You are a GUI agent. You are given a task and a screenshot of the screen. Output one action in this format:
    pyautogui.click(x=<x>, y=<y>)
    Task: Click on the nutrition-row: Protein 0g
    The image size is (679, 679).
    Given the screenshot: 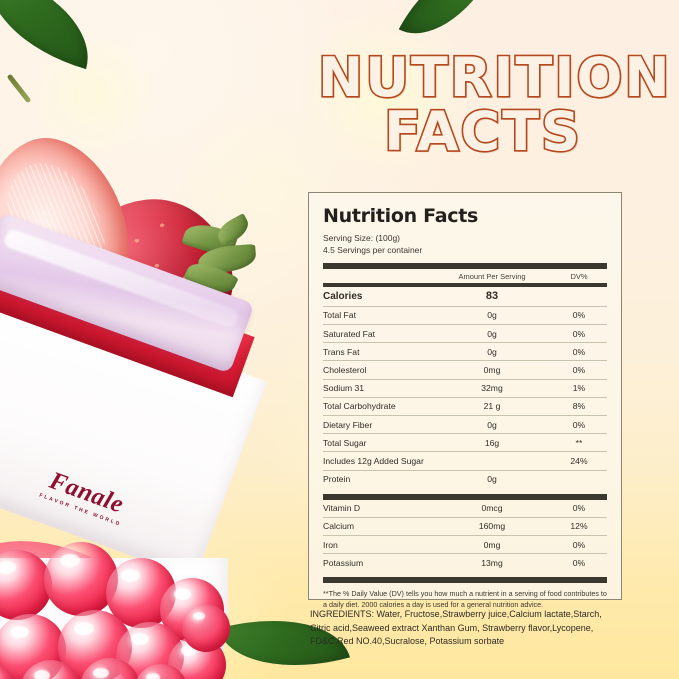 What is the action you would take?
    pyautogui.click(x=465, y=479)
    